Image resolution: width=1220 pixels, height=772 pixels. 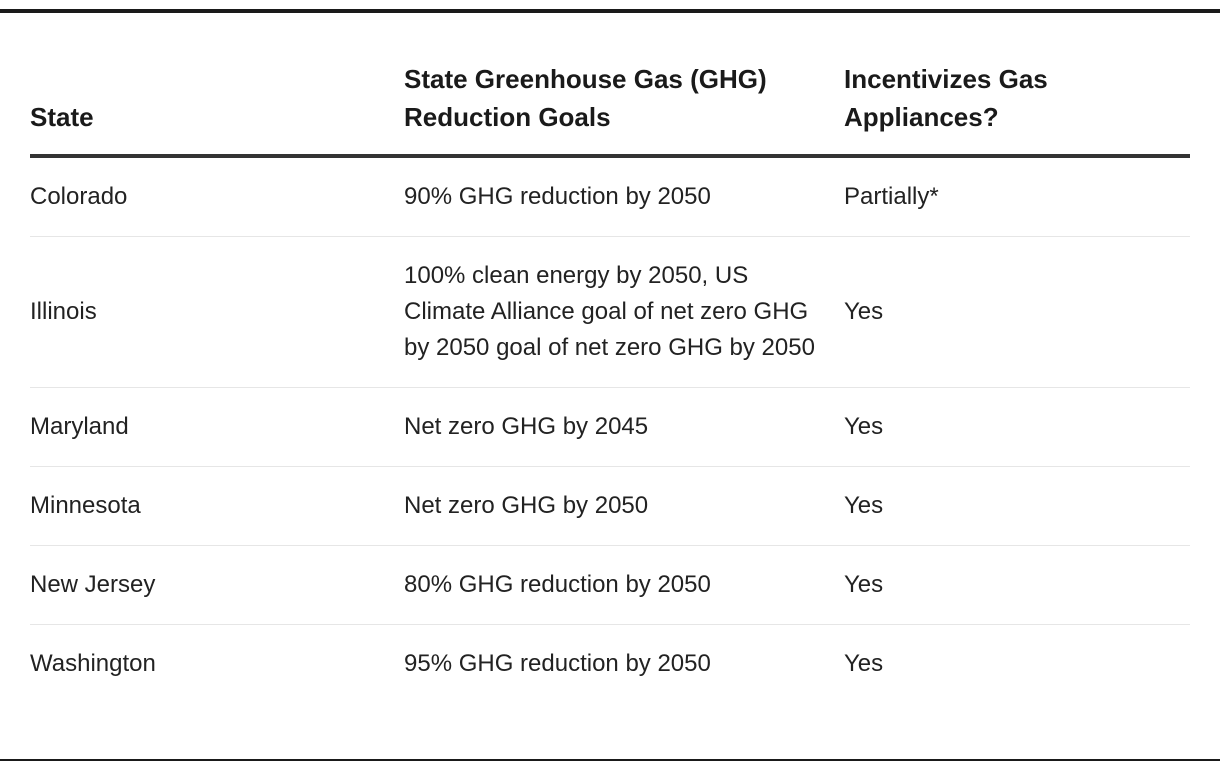 I want to click on cell-goal: Net zero GHG by 2050, so click(x=624, y=506).